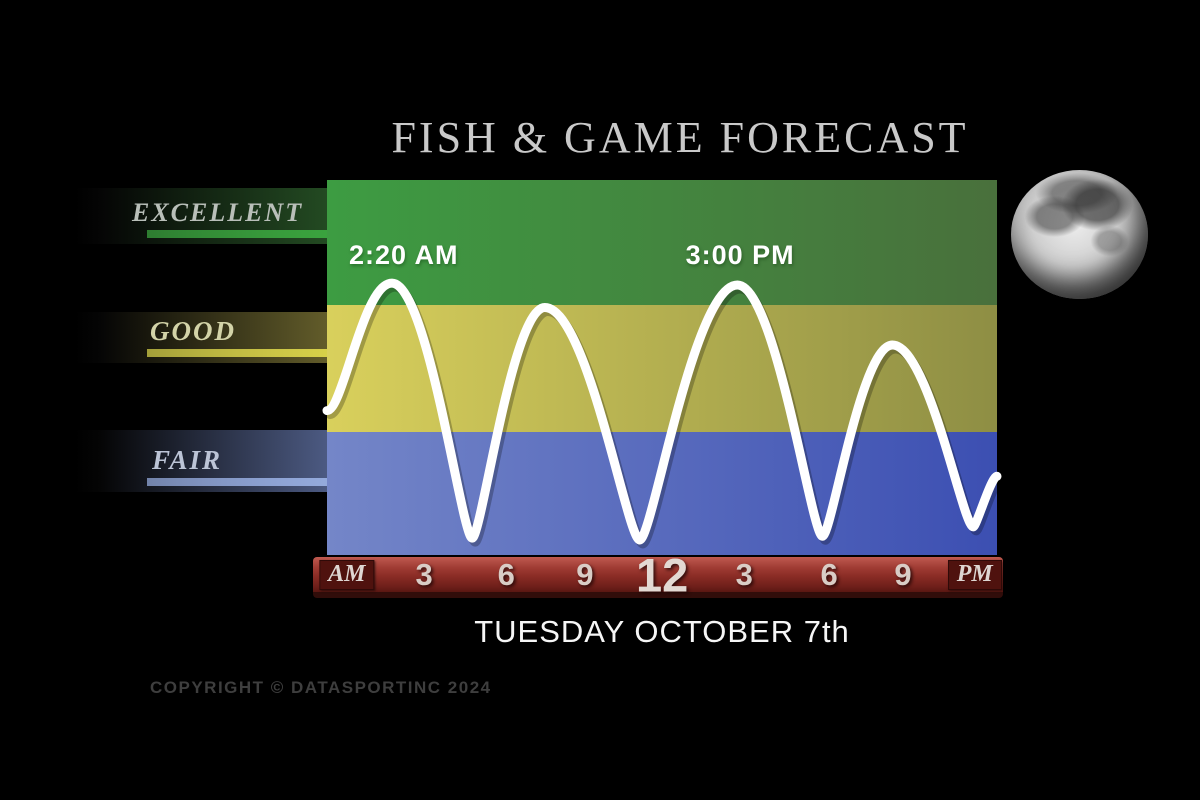 The width and height of the screenshot is (1200, 800). I want to click on axis-tick-9-7: 9, so click(903, 574).